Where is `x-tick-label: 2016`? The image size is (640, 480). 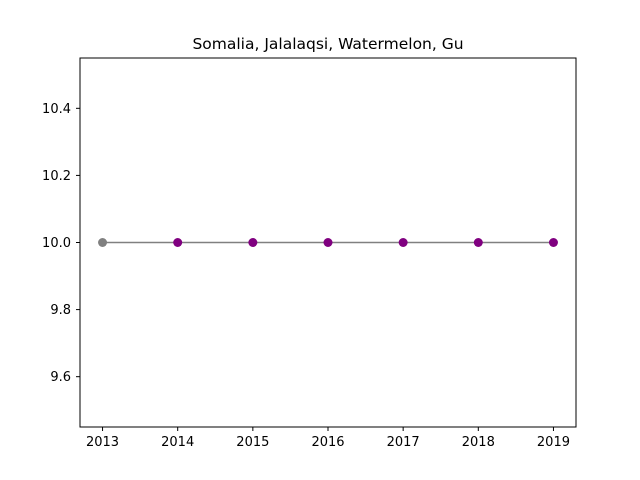
x-tick-label: 2016 is located at coordinates (327, 442).